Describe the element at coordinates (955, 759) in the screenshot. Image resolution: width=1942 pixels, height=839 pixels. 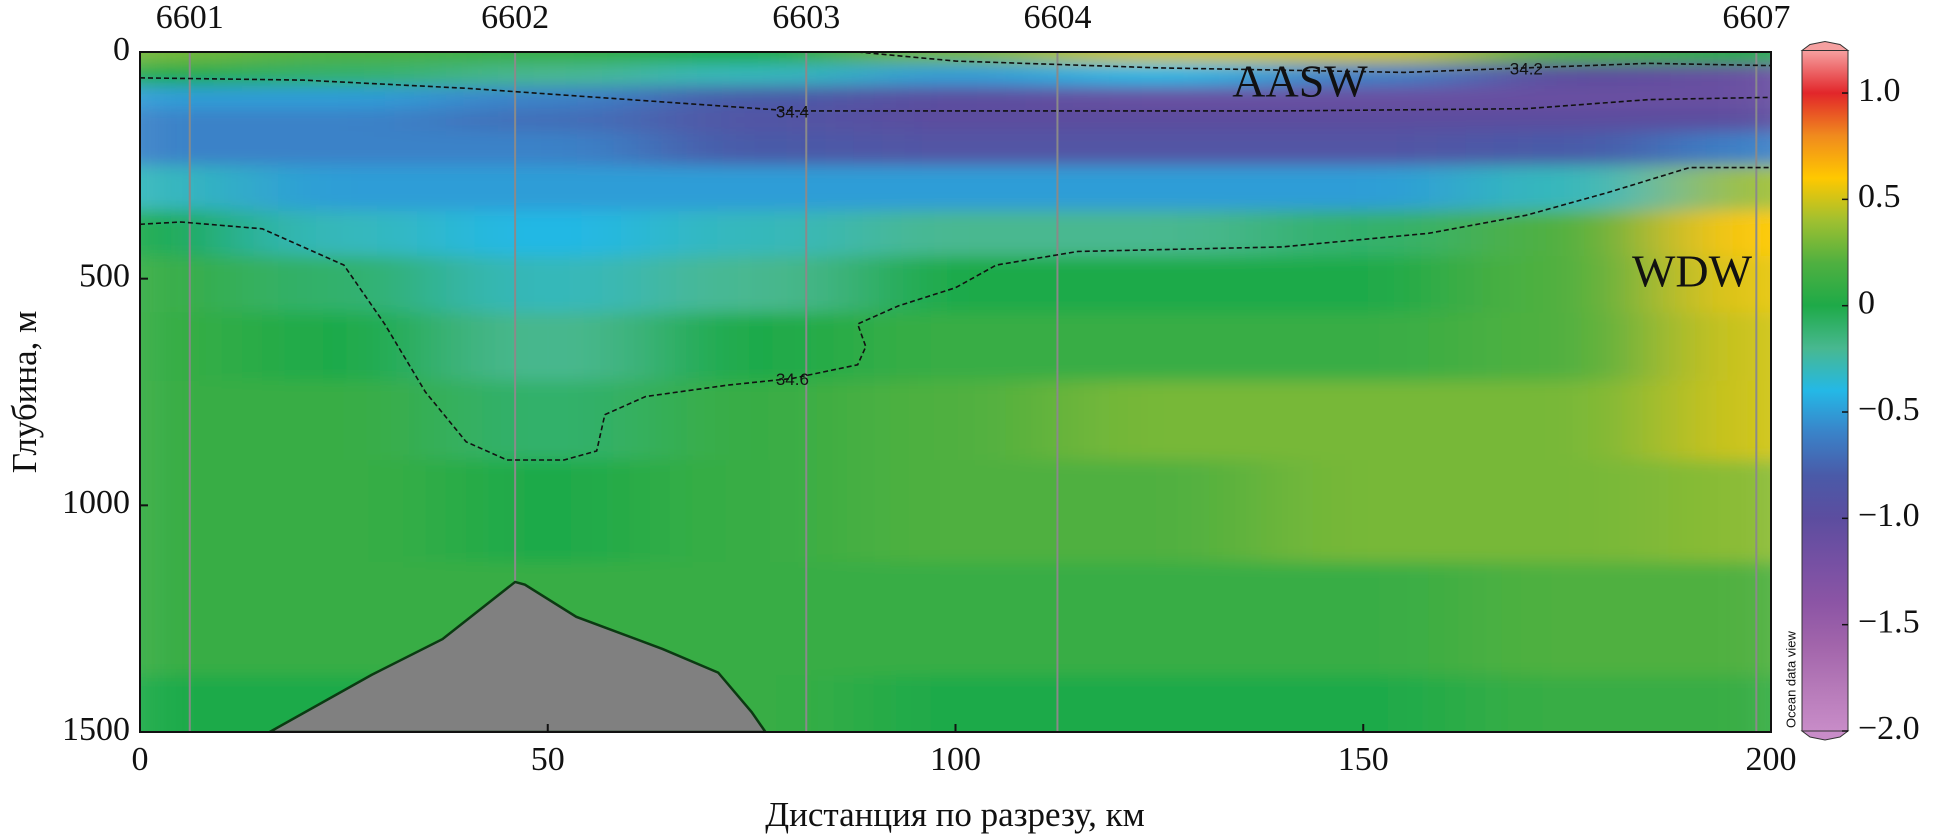
I see `x-tick-label: 100` at that location.